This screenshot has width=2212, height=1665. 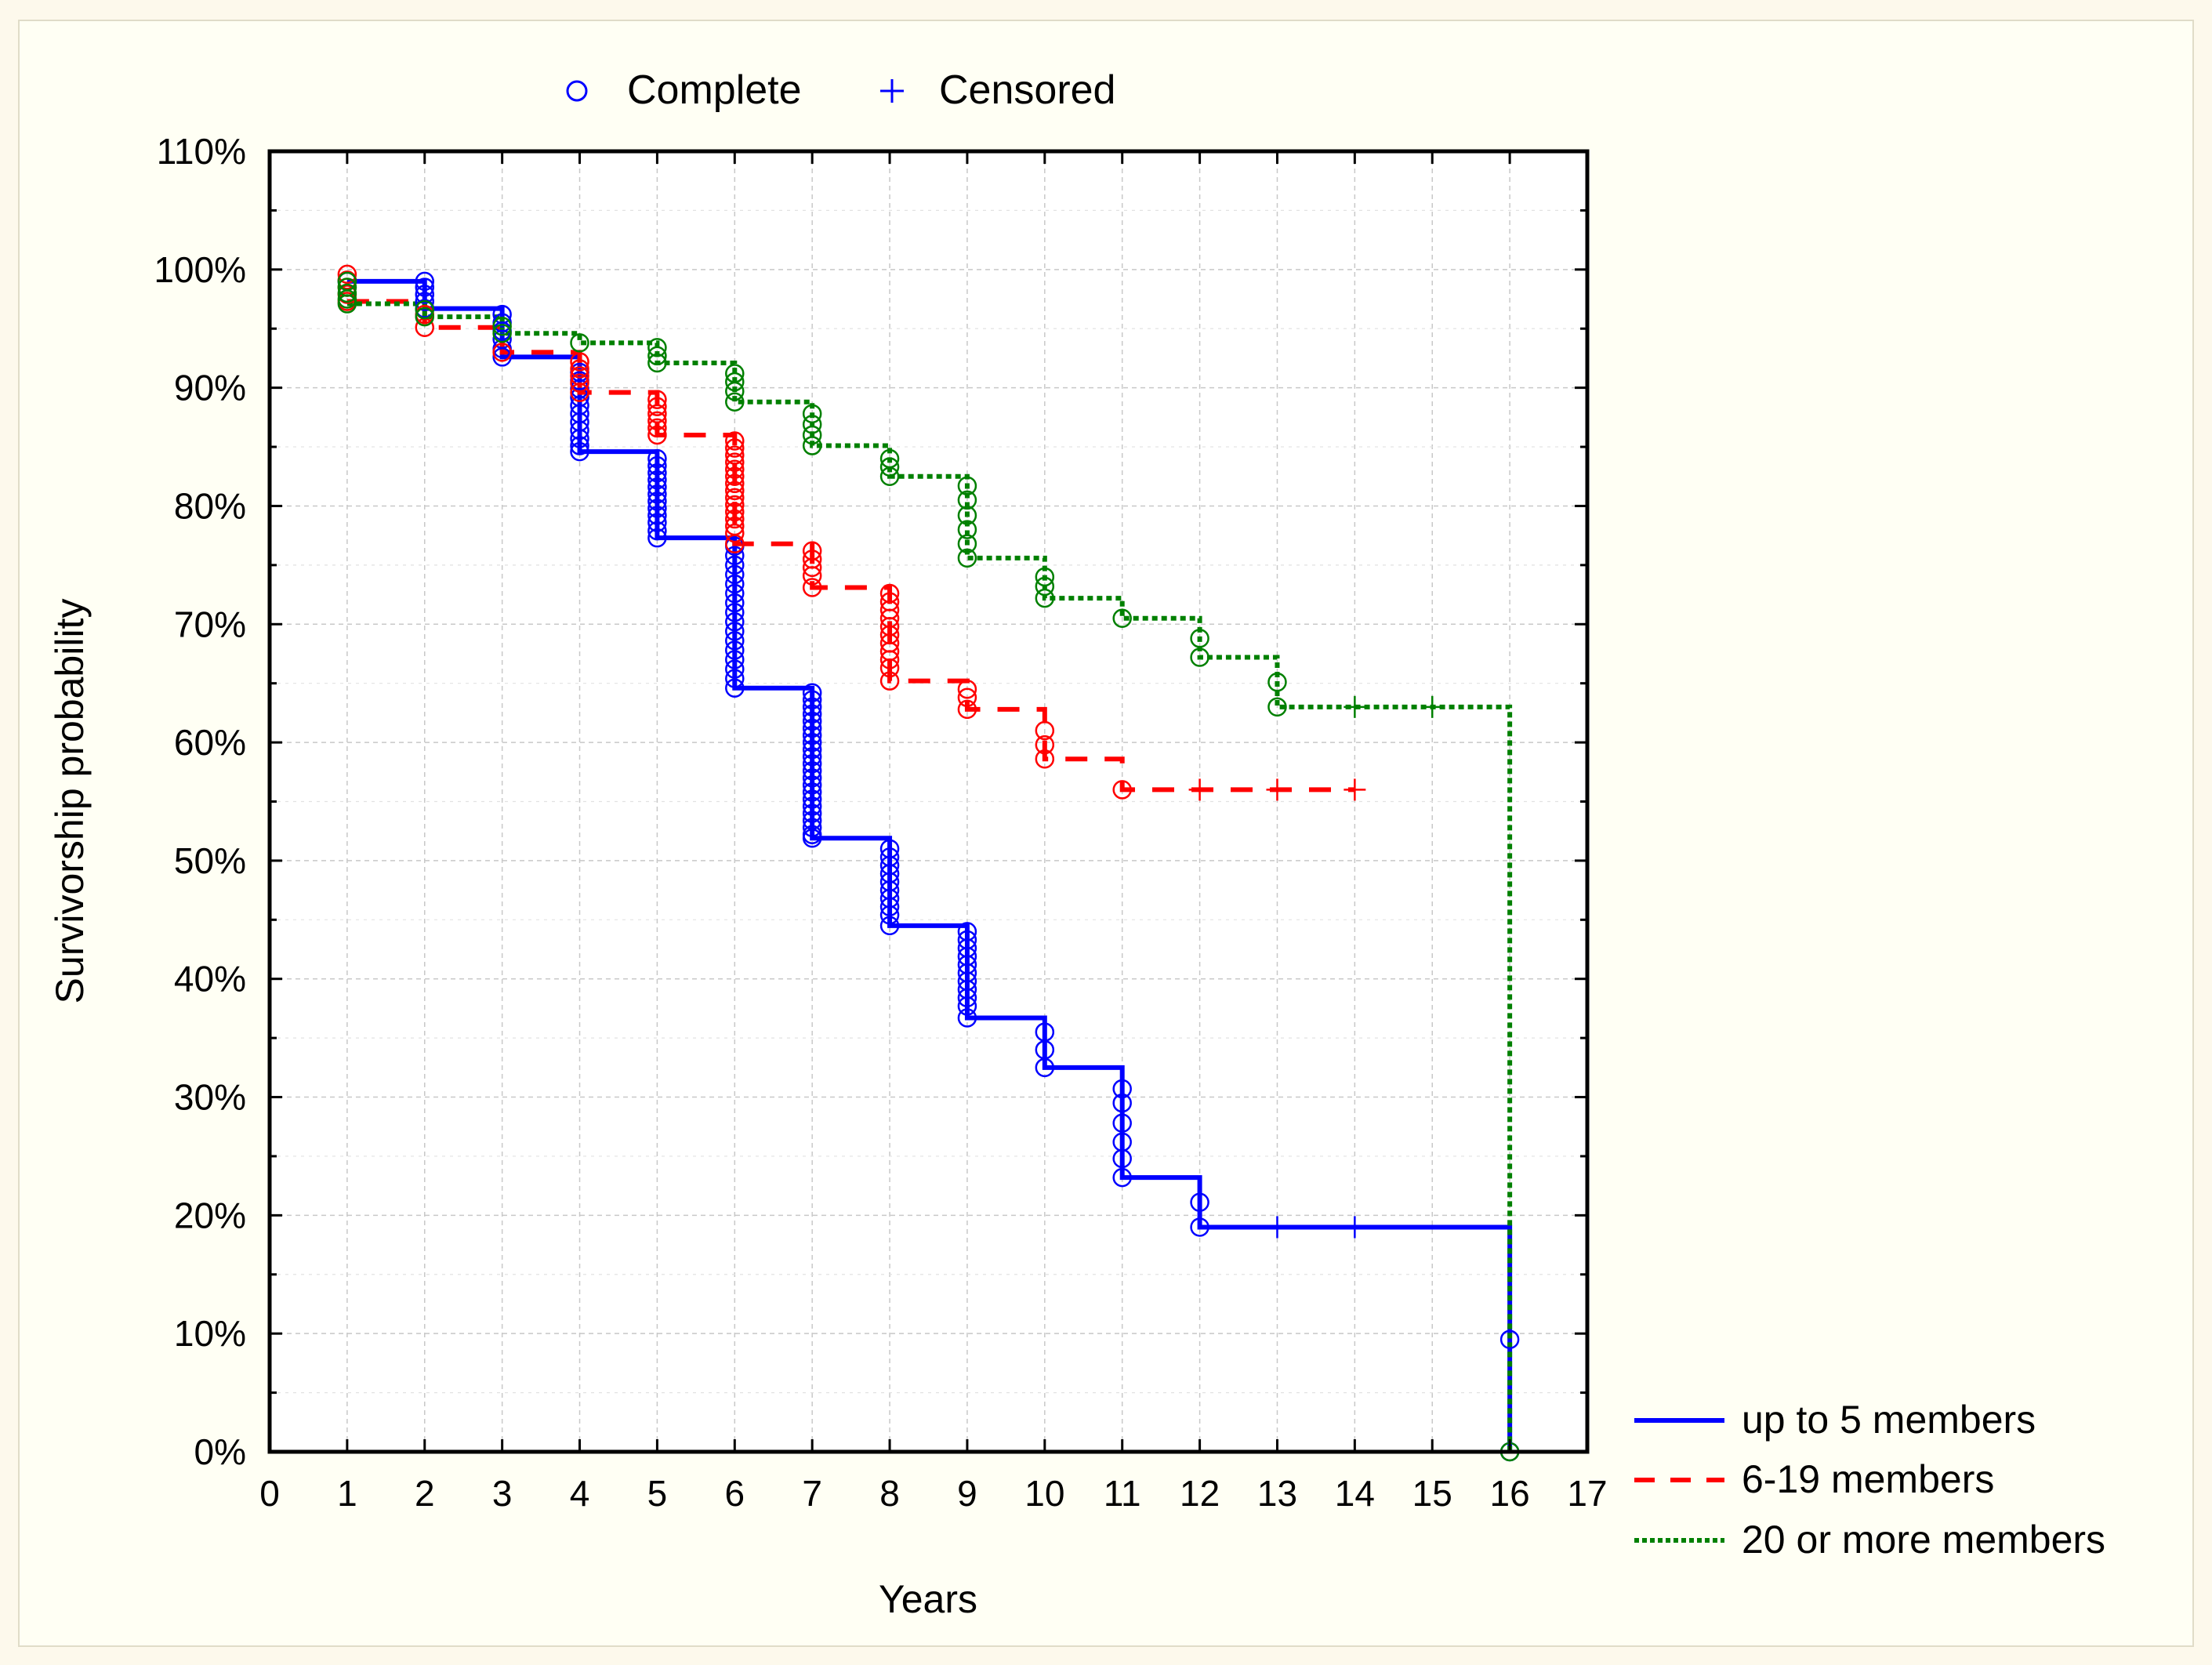 I want to click on legend-item-6-19: 6-19 members, so click(x=1814, y=1479).